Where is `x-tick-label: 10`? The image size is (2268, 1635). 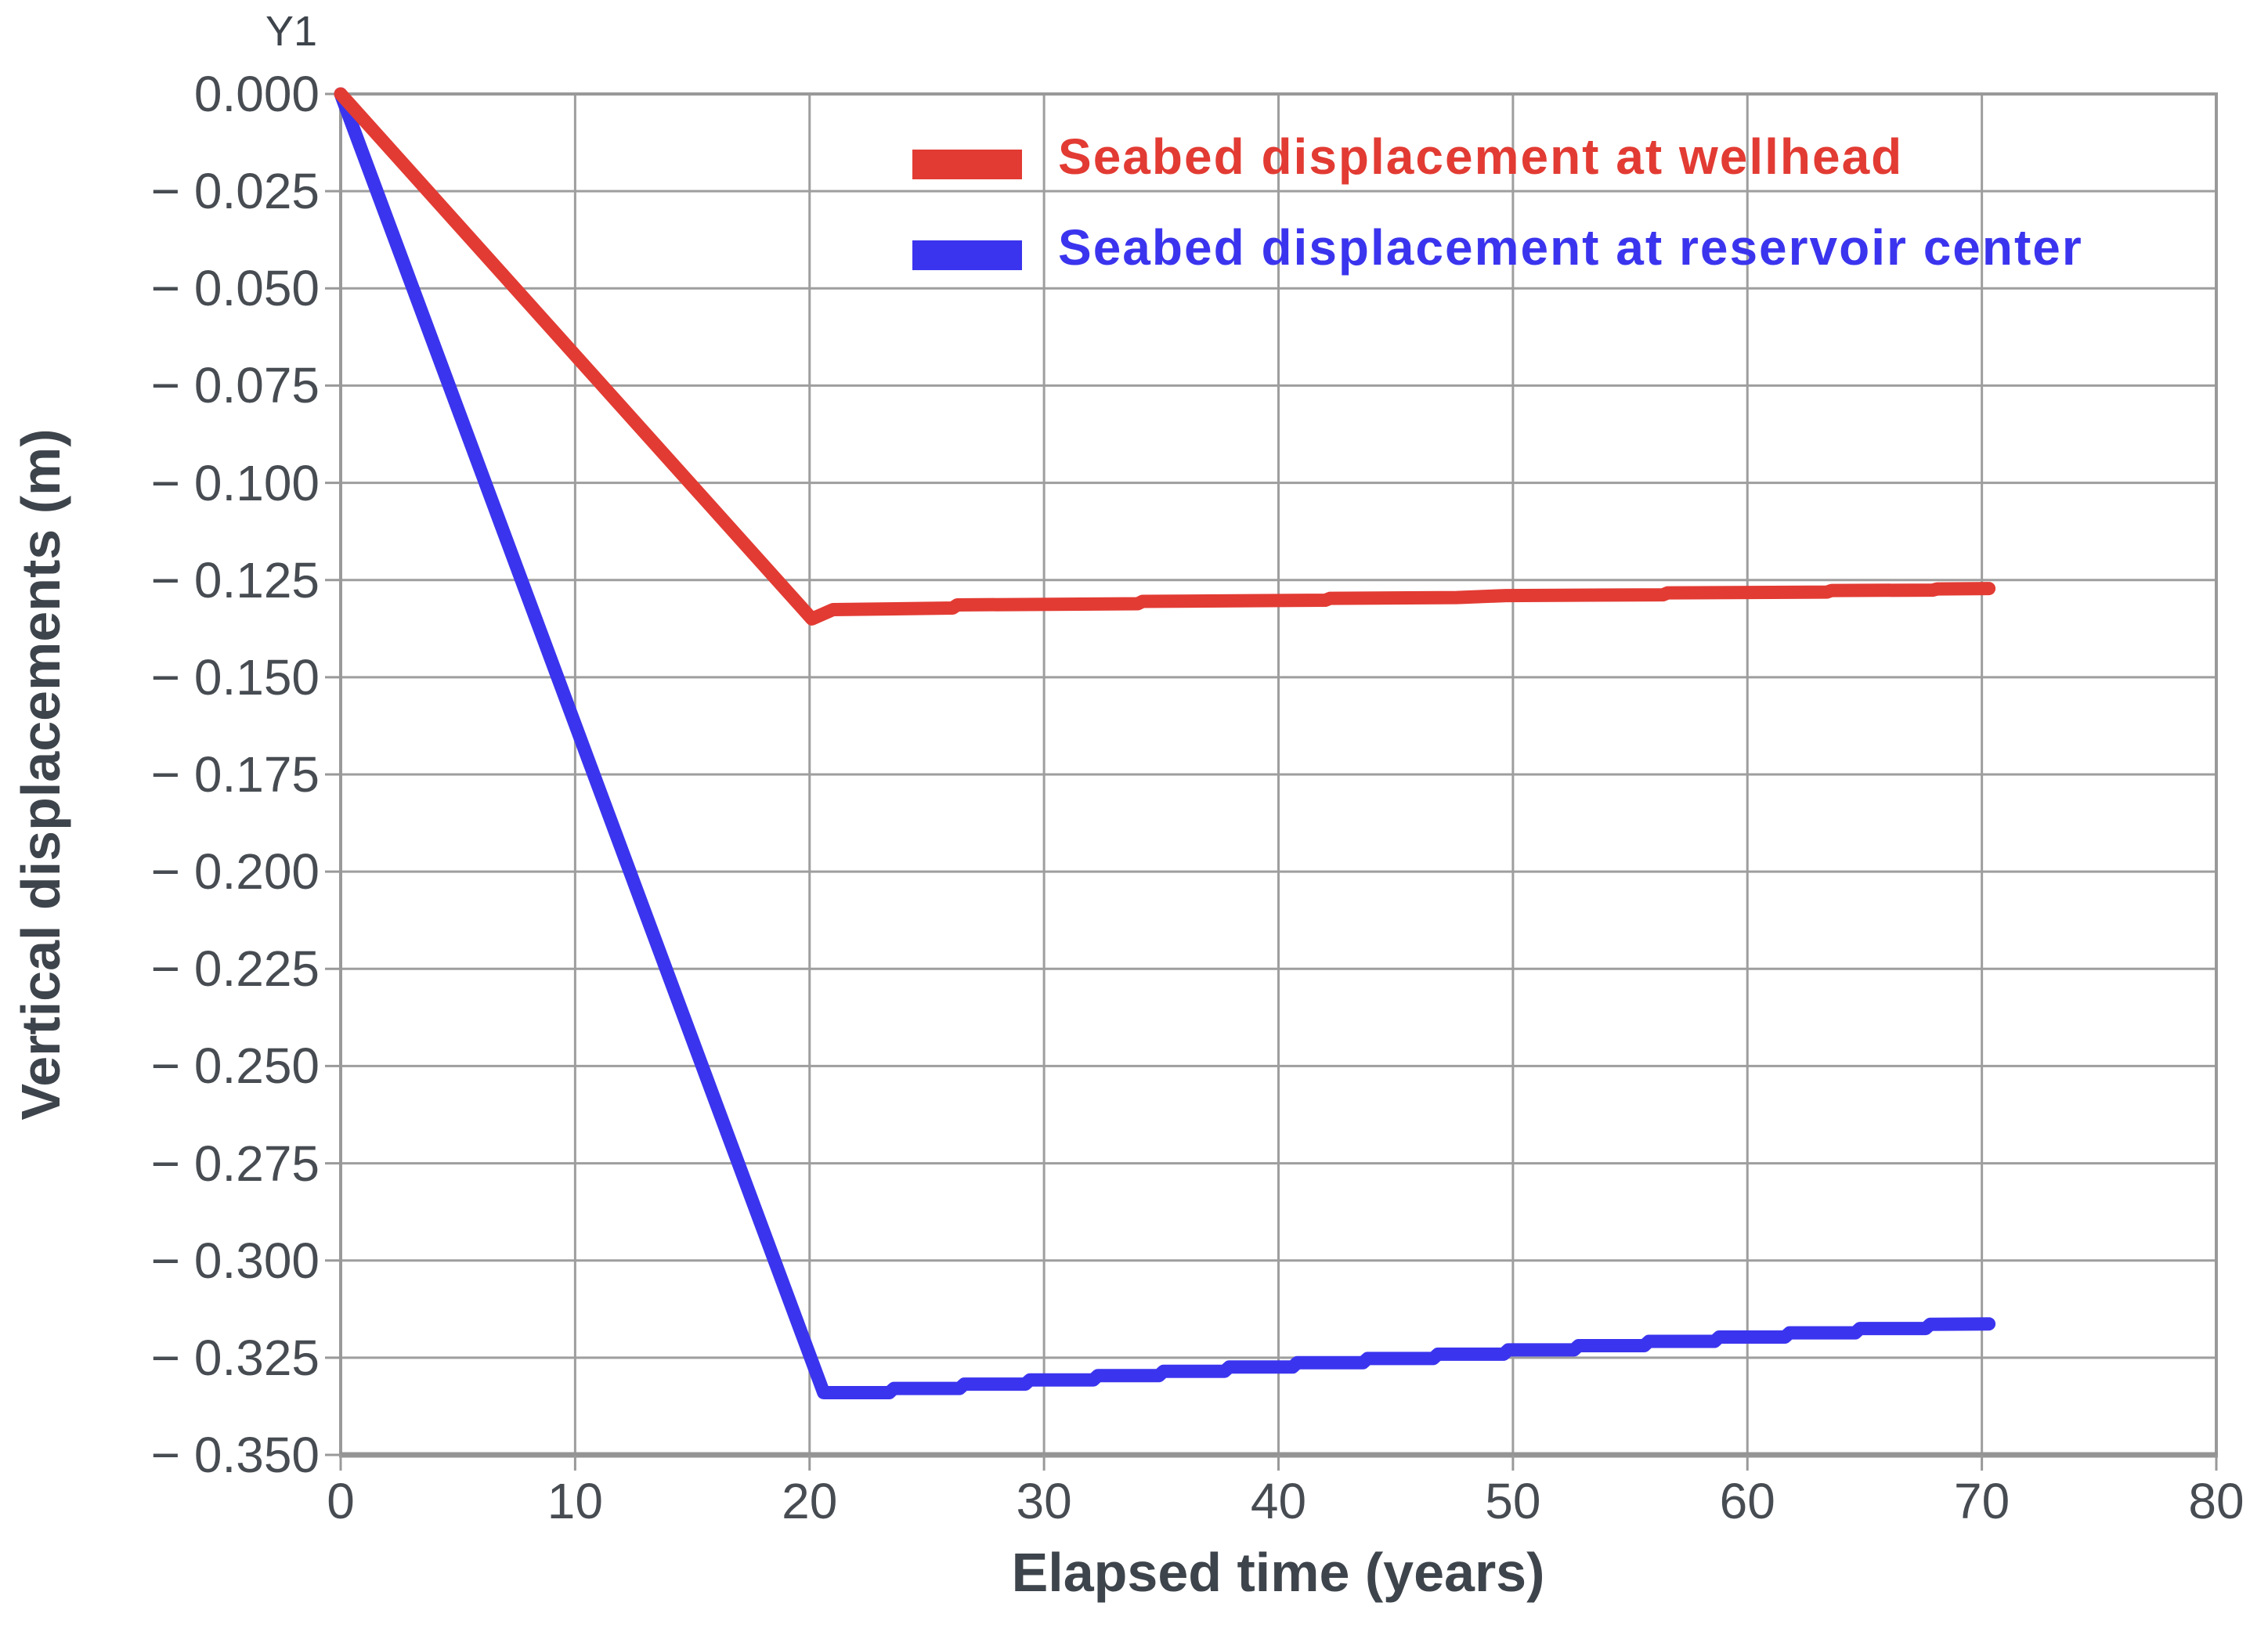 x-tick-label: 10 is located at coordinates (575, 1501).